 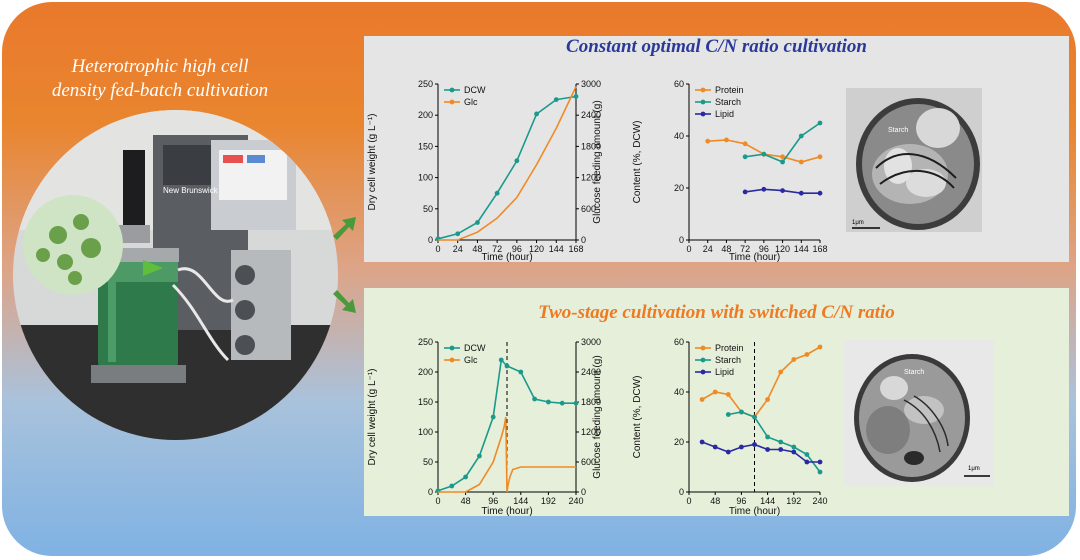 What do you see at coordinates (425, 84) in the screenshot?
I see `y-tick-label: 250` at bounding box center [425, 84].